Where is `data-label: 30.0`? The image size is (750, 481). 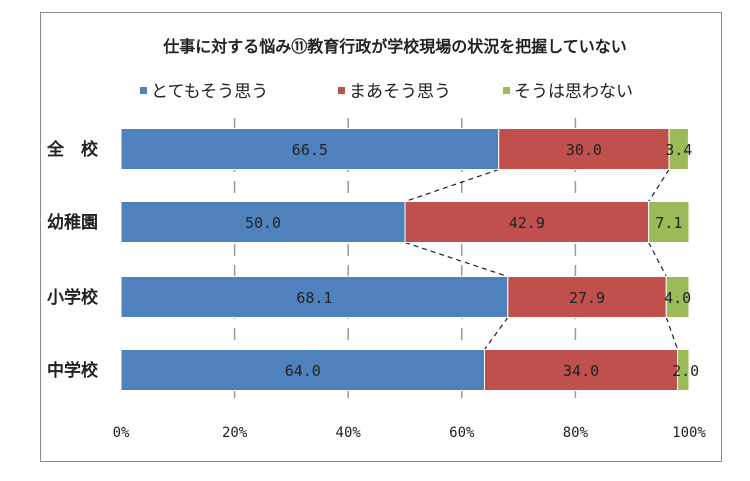
data-label: 30.0 is located at coordinates (584, 150).